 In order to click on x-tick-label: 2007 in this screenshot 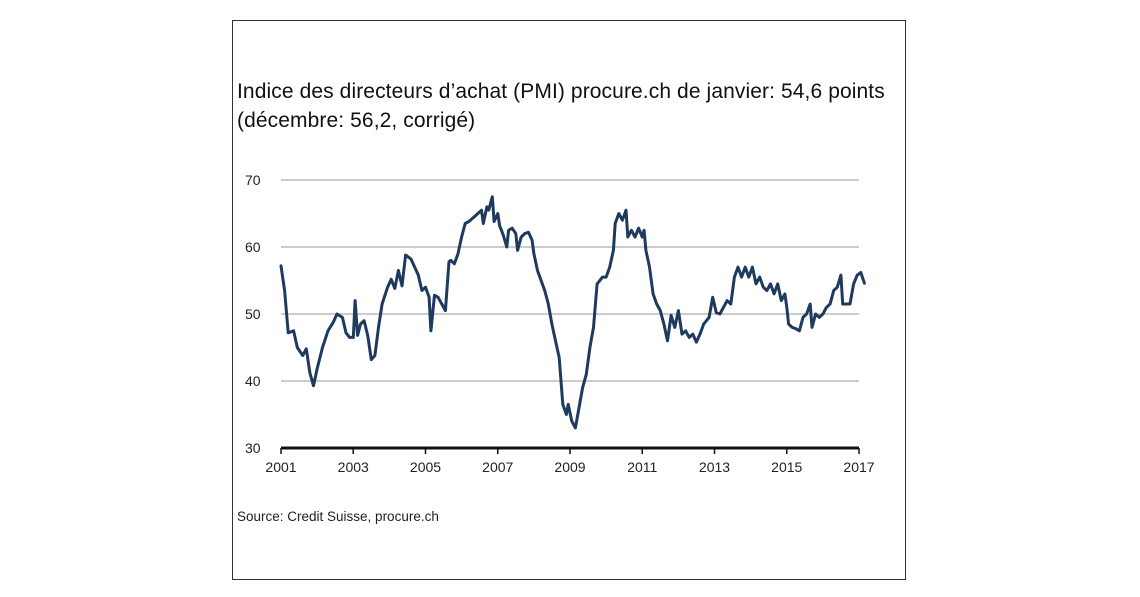, I will do `click(497, 467)`.